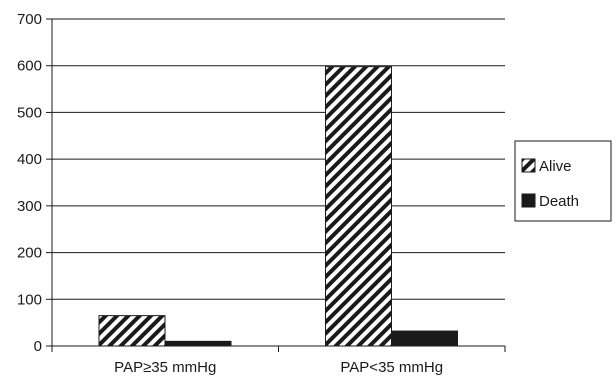 Image resolution: width=616 pixels, height=381 pixels. What do you see at coordinates (528, 200) in the screenshot?
I see `legend-swatch-death` at bounding box center [528, 200].